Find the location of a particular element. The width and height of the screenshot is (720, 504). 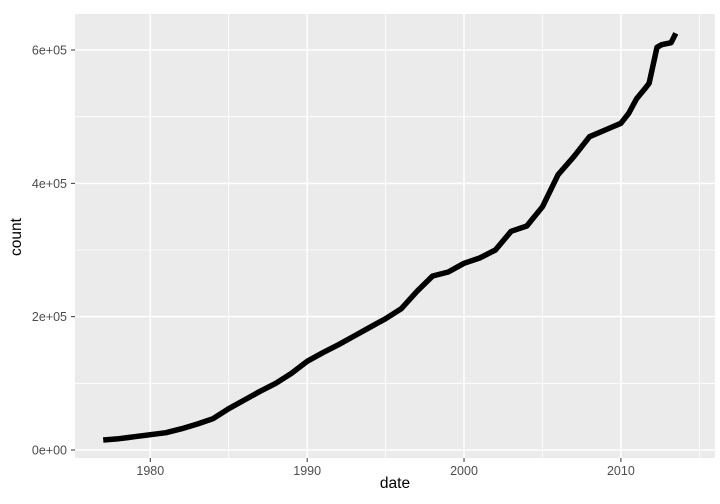

y-tick-label: 6e+05 is located at coordinates (49, 51).